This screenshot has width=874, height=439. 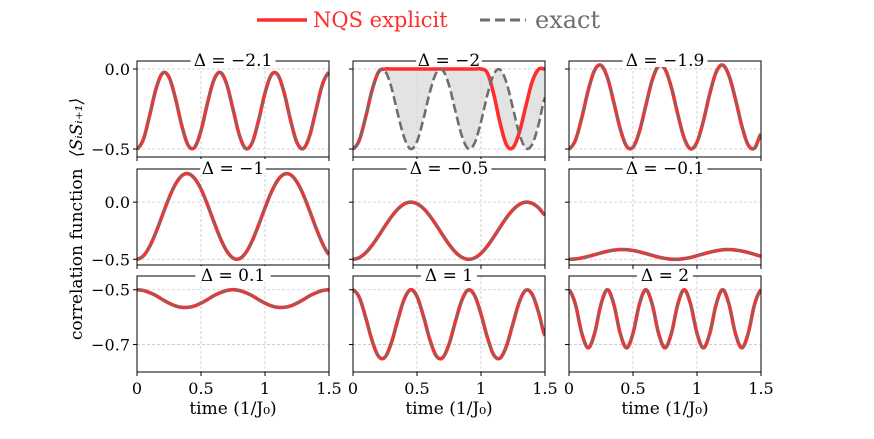 I want to click on subplot-title: Δ = −0.1, so click(x=665, y=169).